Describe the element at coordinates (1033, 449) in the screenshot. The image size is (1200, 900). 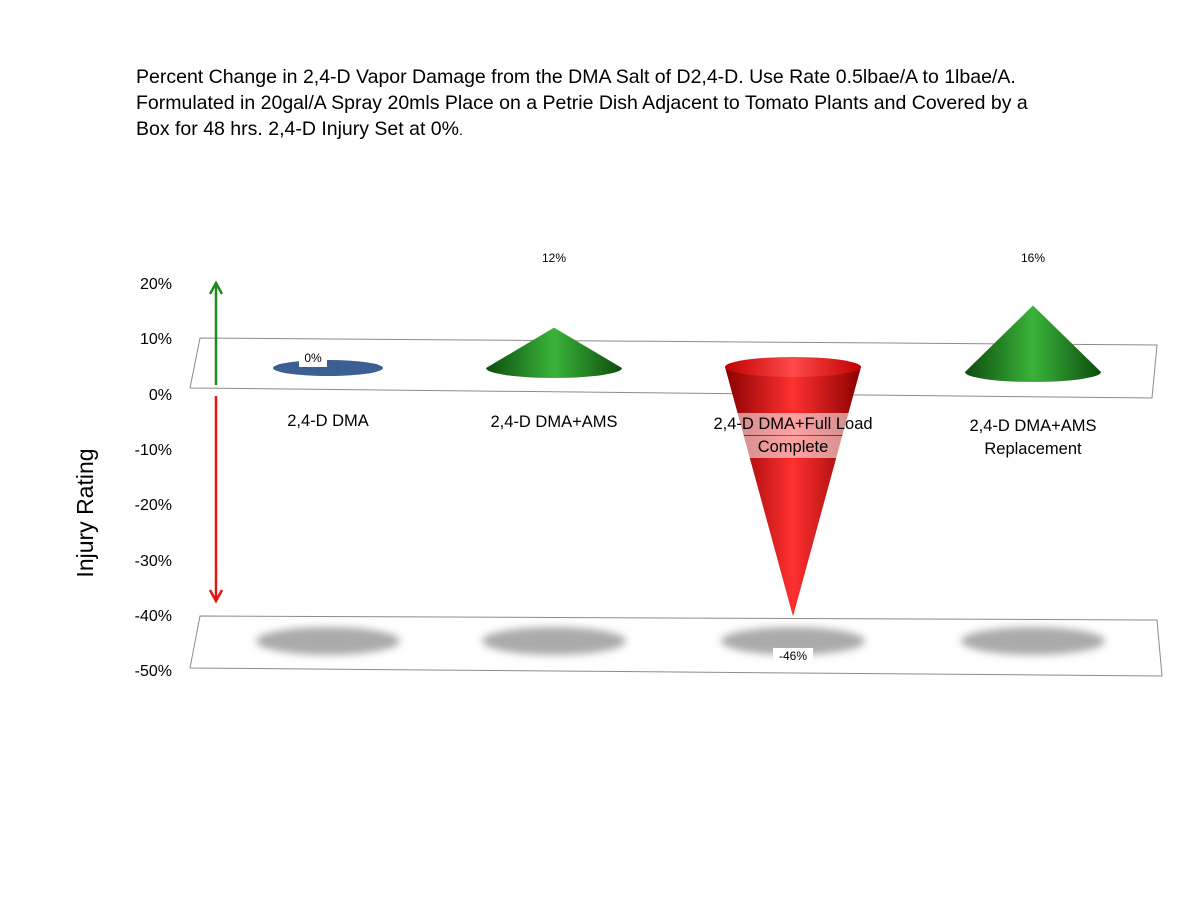
I see `category-label: Replacement` at that location.